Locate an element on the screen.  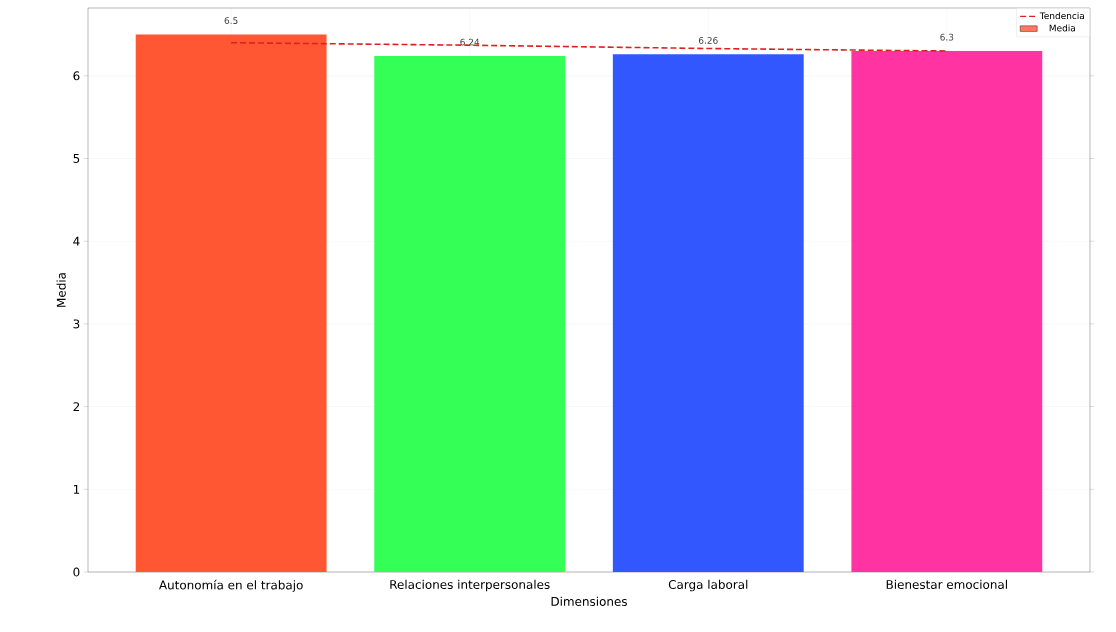
x-tick-label: Bienestar emocional is located at coordinates (946, 584).